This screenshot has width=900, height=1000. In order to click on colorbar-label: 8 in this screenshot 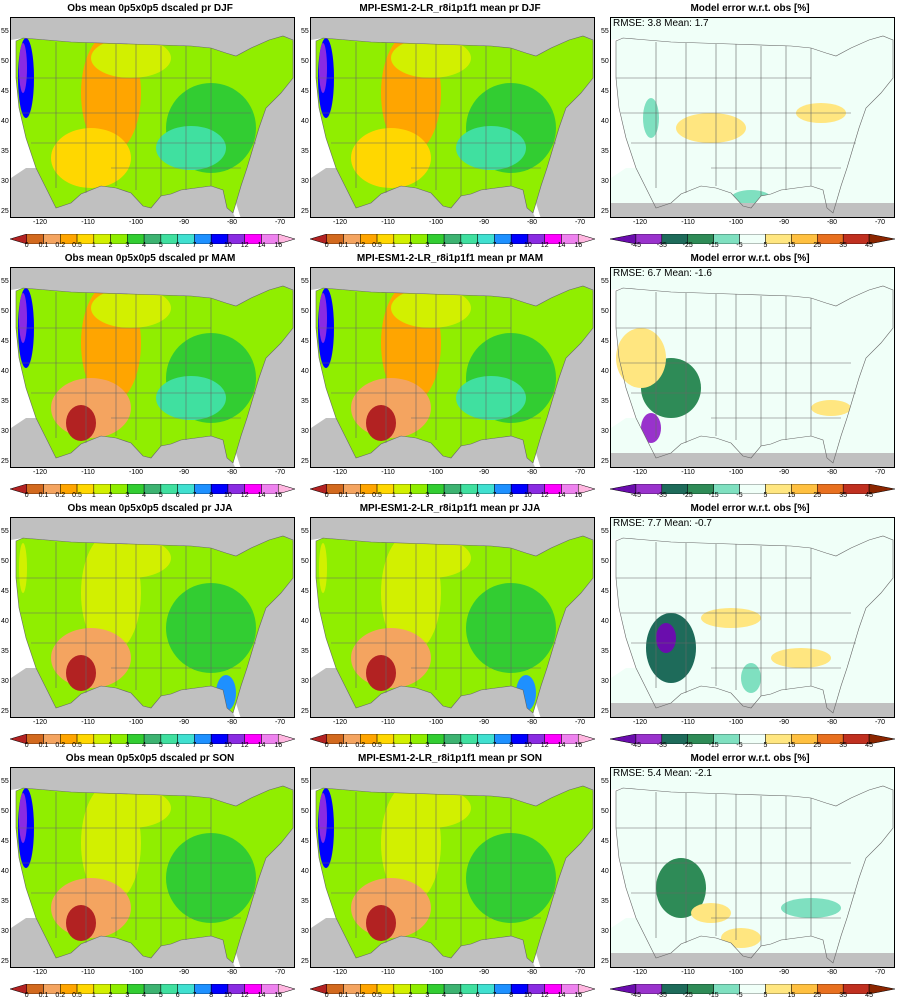, I will do `click(511, 745)`.